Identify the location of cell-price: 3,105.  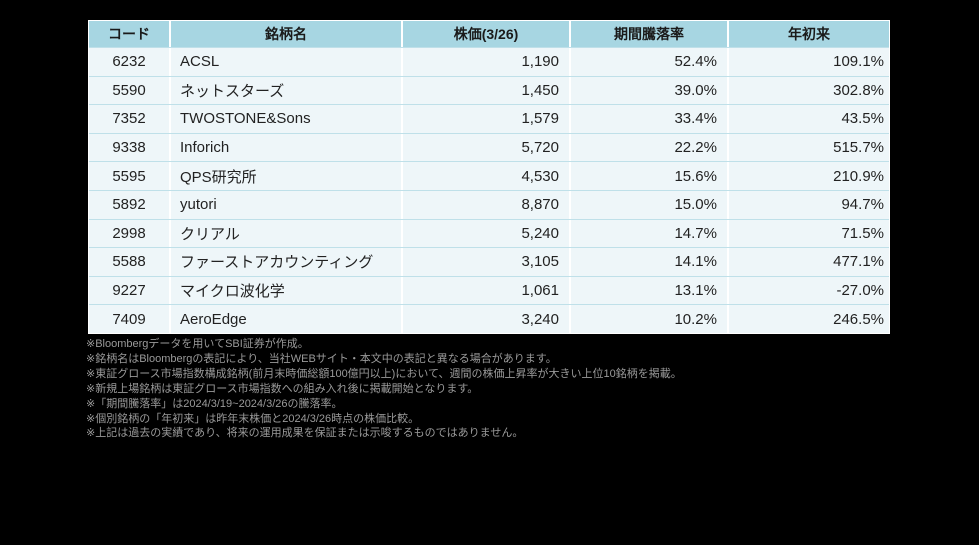
(486, 262).